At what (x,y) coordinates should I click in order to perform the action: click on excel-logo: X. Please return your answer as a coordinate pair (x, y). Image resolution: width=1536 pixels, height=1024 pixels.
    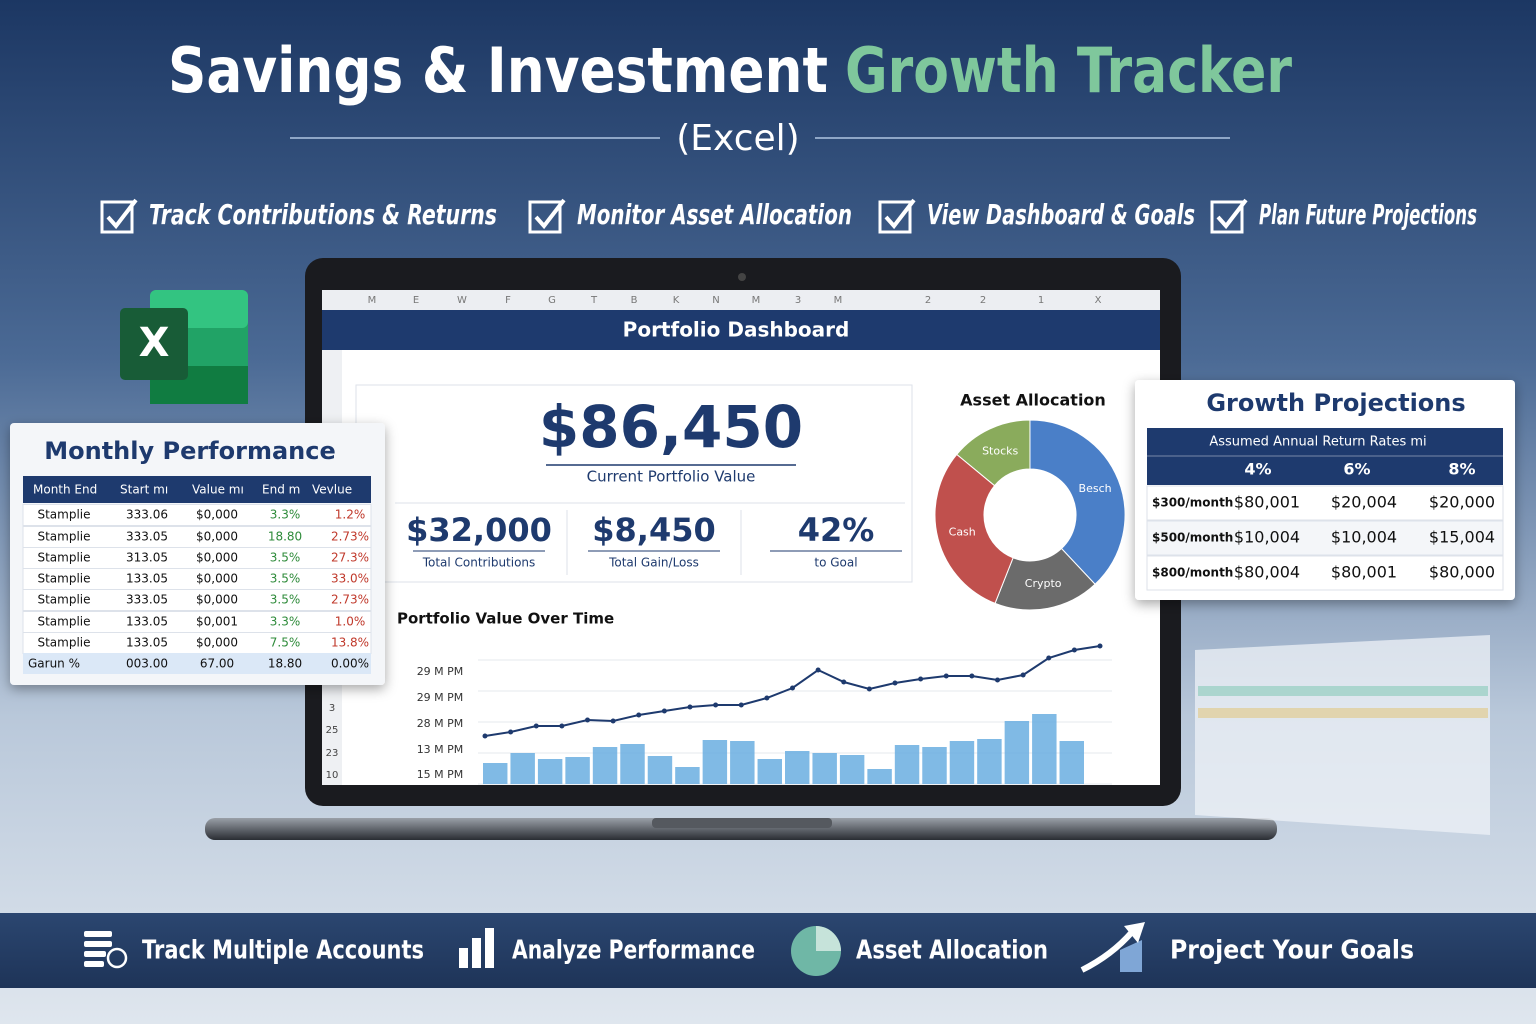
    Looking at the image, I should click on (184, 347).